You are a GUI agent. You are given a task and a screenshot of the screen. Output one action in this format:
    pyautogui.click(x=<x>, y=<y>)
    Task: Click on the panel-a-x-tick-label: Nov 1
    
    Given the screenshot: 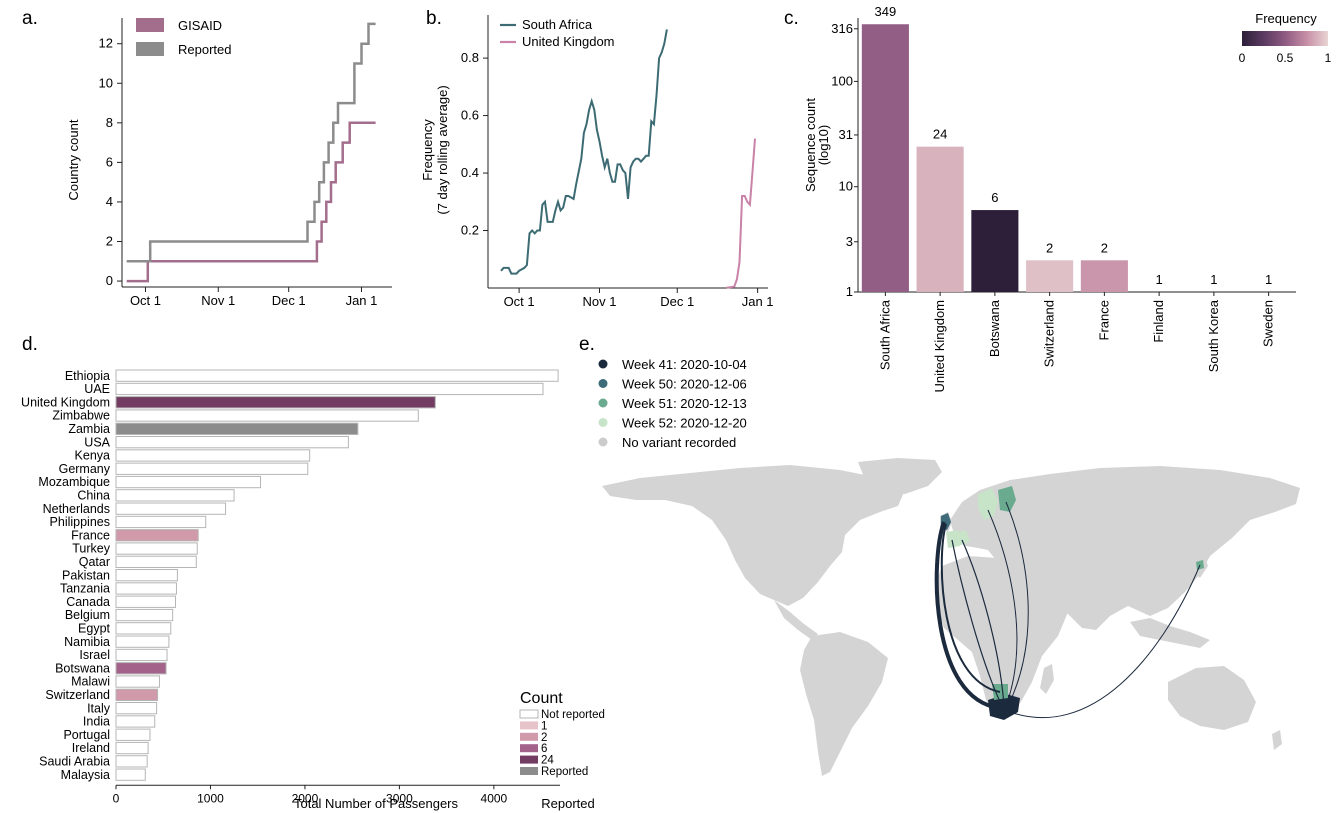 What is the action you would take?
    pyautogui.click(x=218, y=300)
    